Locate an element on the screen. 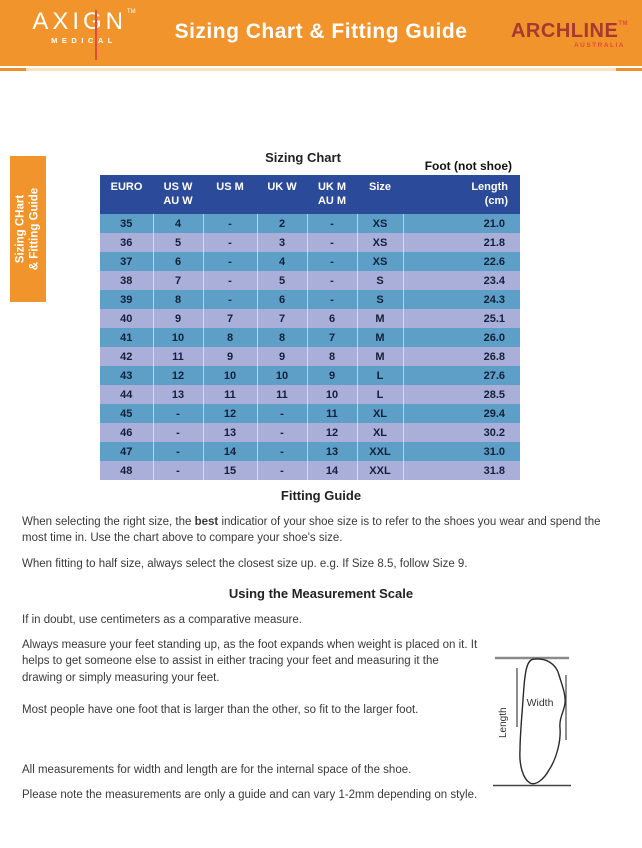 The width and height of the screenshot is (642, 848). table-row: 46-13-12 XL 30.2 is located at coordinates (310, 432).